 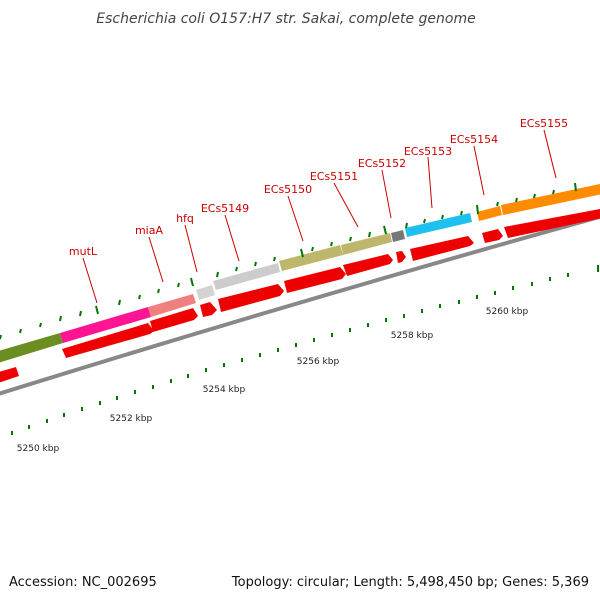 I want to click on scale-label: 5254 kbp, so click(x=224, y=390).